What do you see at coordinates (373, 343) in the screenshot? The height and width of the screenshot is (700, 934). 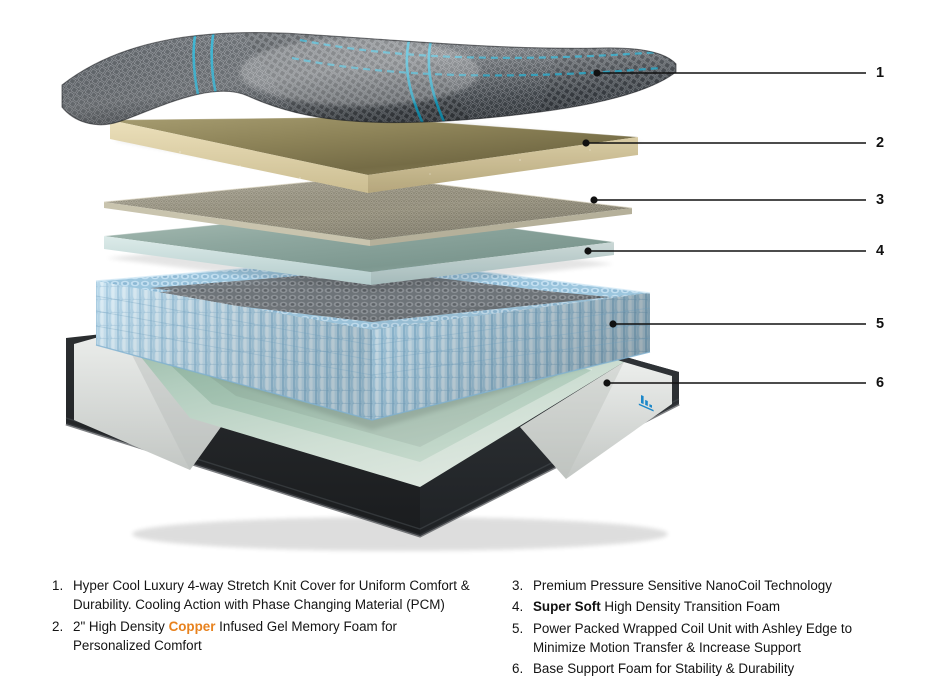 I see `layer-5-wrapped-coil-unit` at bounding box center [373, 343].